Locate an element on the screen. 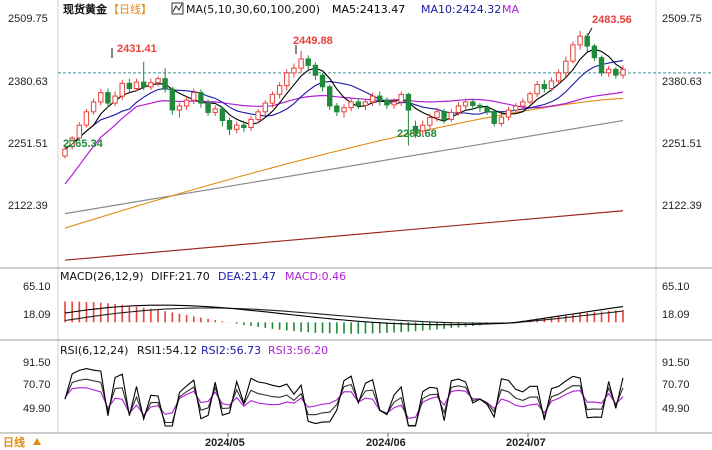 The height and width of the screenshot is (450, 712). price-tick-right-3: 2251.51 is located at coordinates (682, 144).